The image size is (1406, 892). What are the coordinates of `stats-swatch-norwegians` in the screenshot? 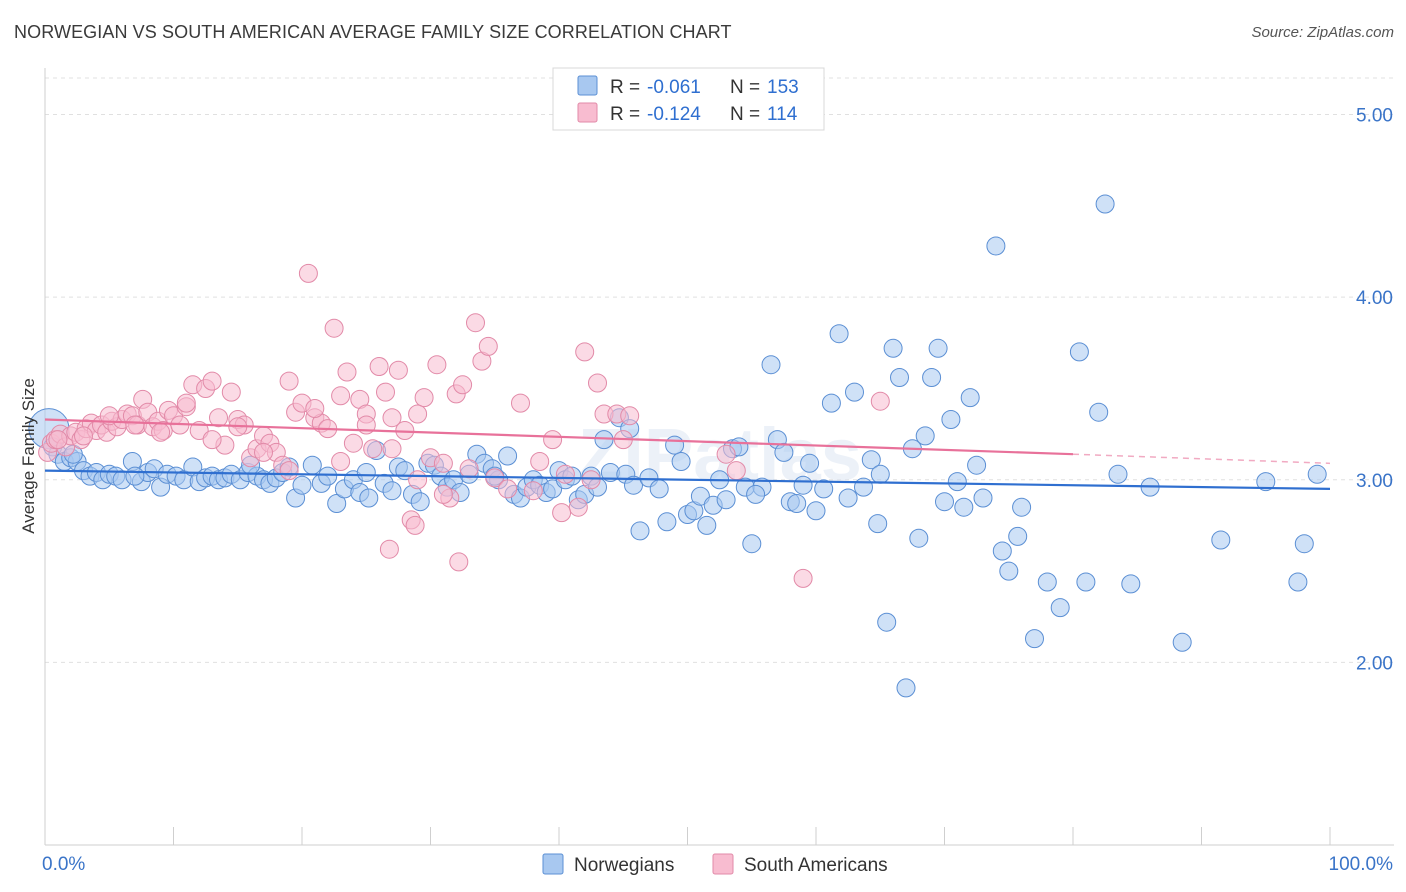 It's located at (587, 85).